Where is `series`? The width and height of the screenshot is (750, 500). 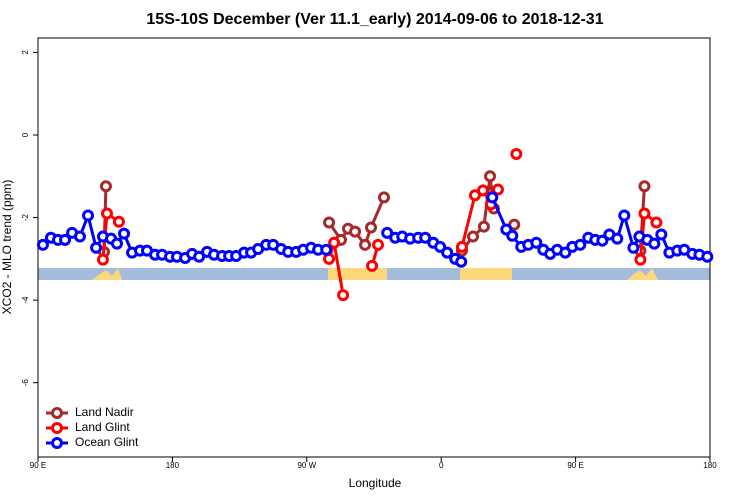
series is located at coordinates (375, 229).